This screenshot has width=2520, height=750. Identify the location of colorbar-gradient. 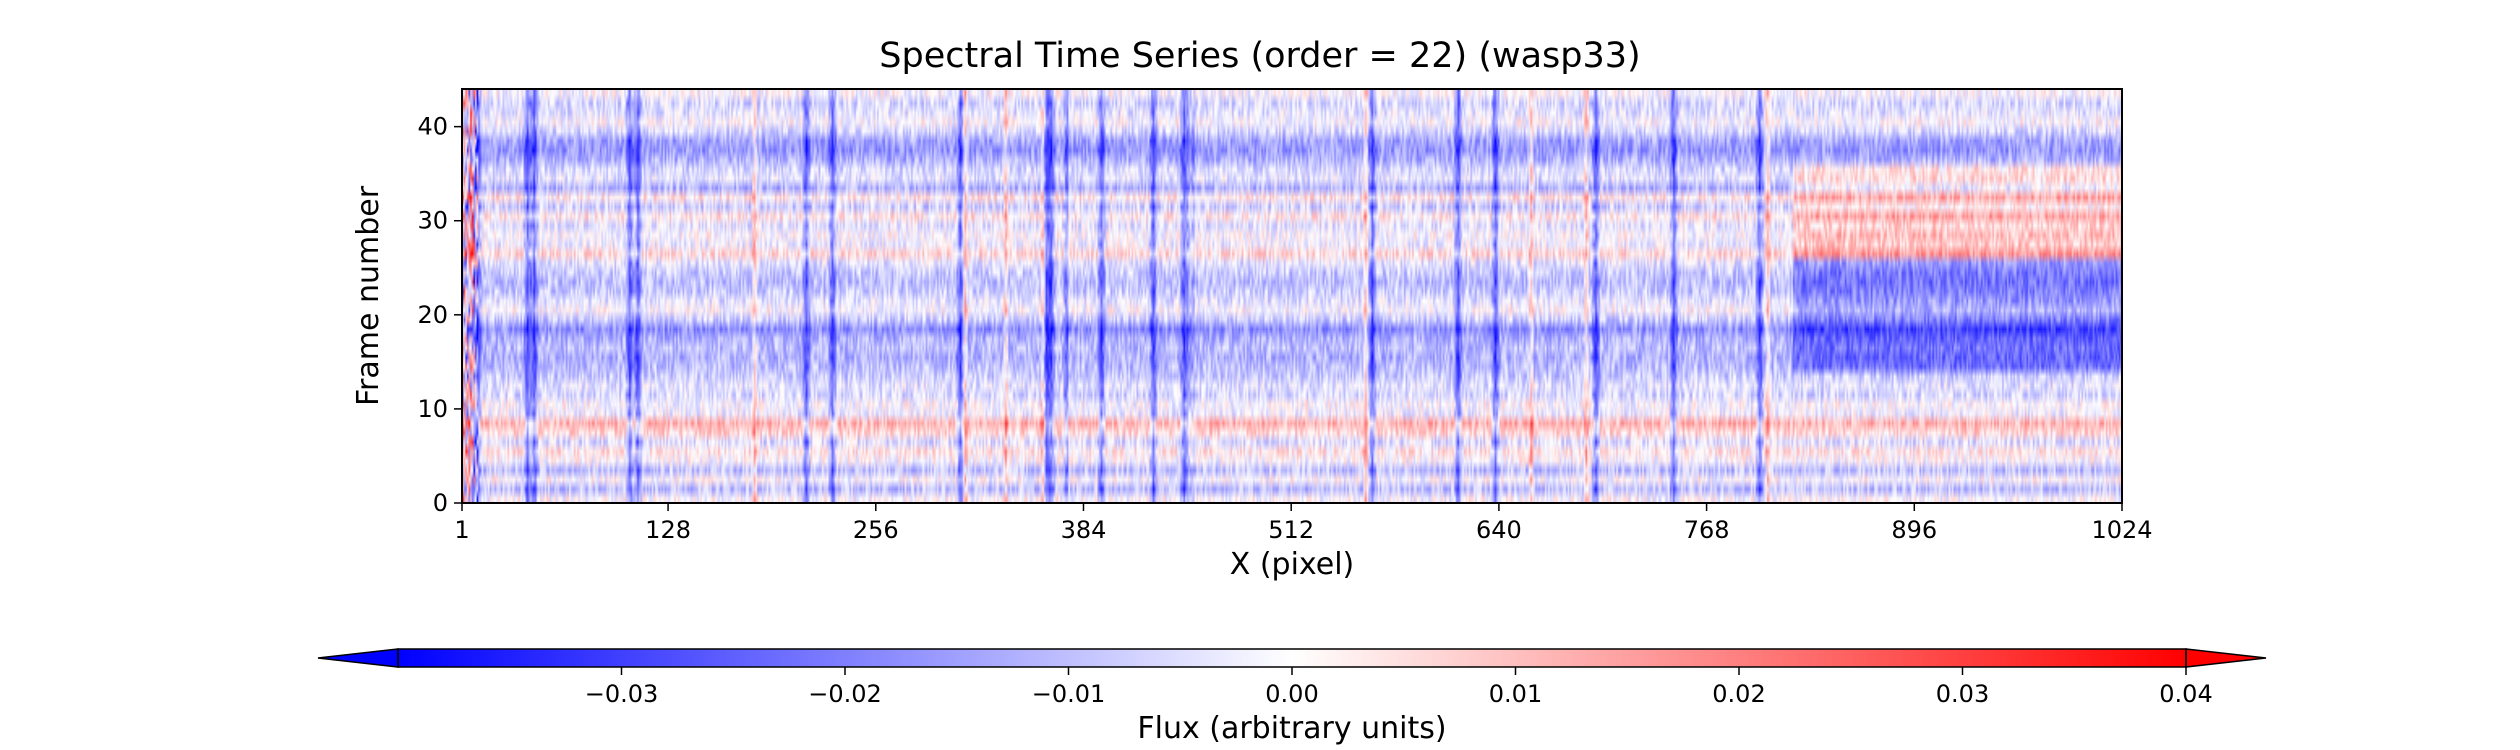
(1292, 658).